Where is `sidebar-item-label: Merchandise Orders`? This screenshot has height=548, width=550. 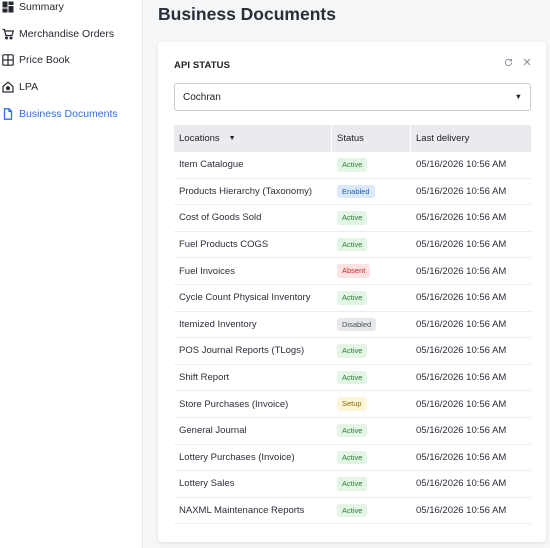
sidebar-item-label: Merchandise Orders is located at coordinates (67, 33).